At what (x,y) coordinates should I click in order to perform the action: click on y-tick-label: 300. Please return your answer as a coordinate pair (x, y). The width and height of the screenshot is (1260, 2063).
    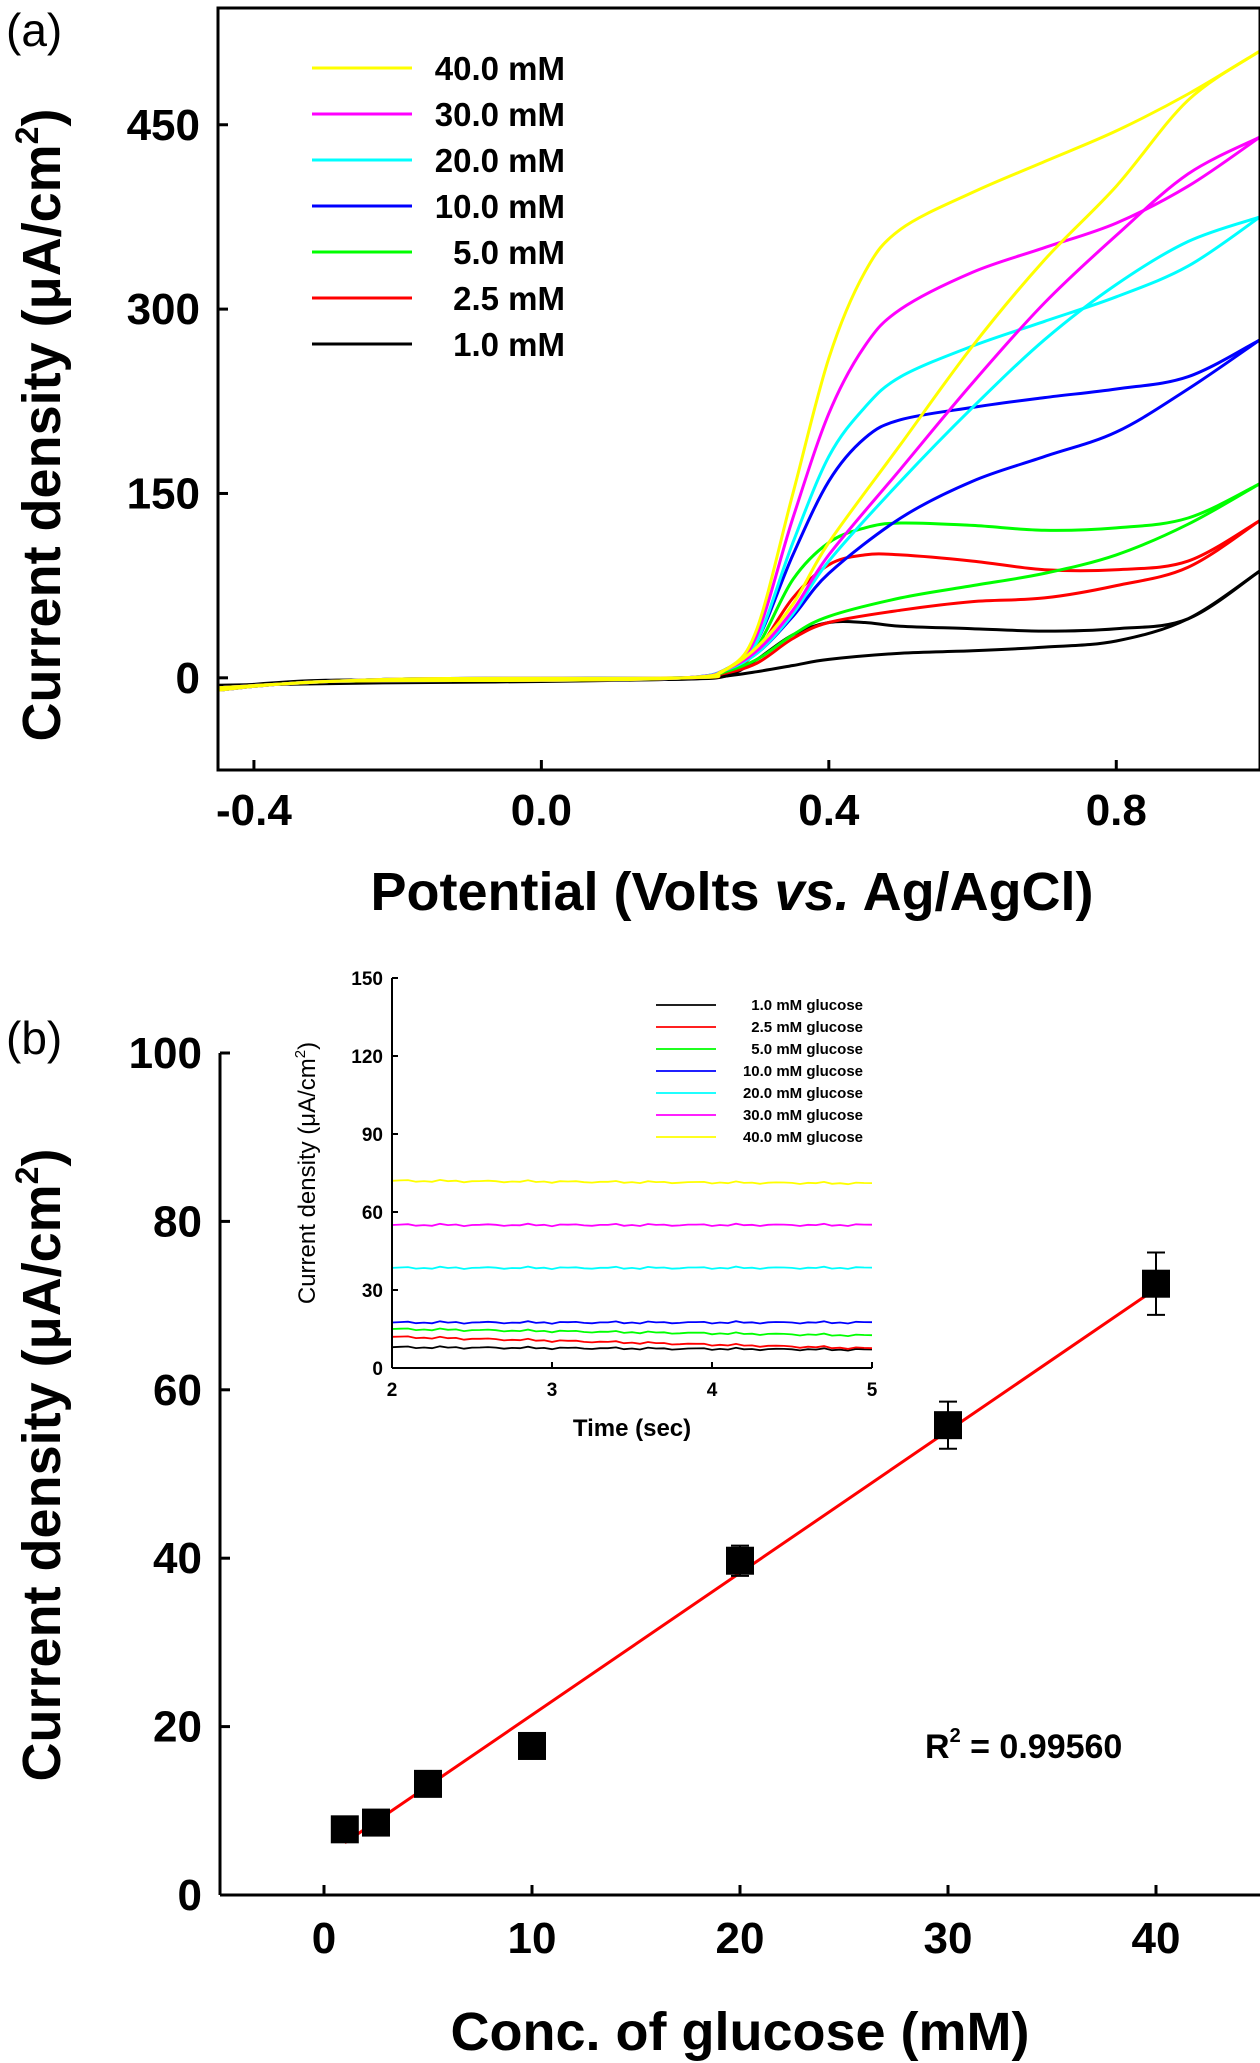
    Looking at the image, I should click on (163, 309).